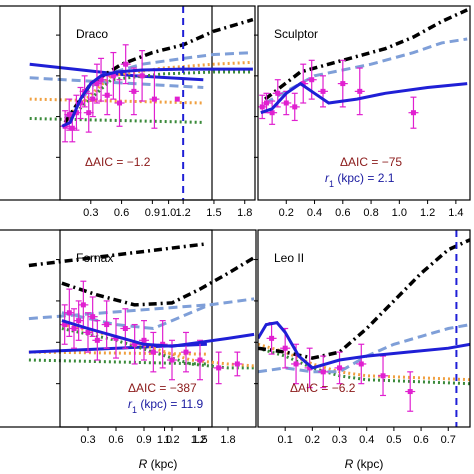  Describe the element at coordinates (289, 258) in the screenshot. I see `panel-name: Leo II` at that location.